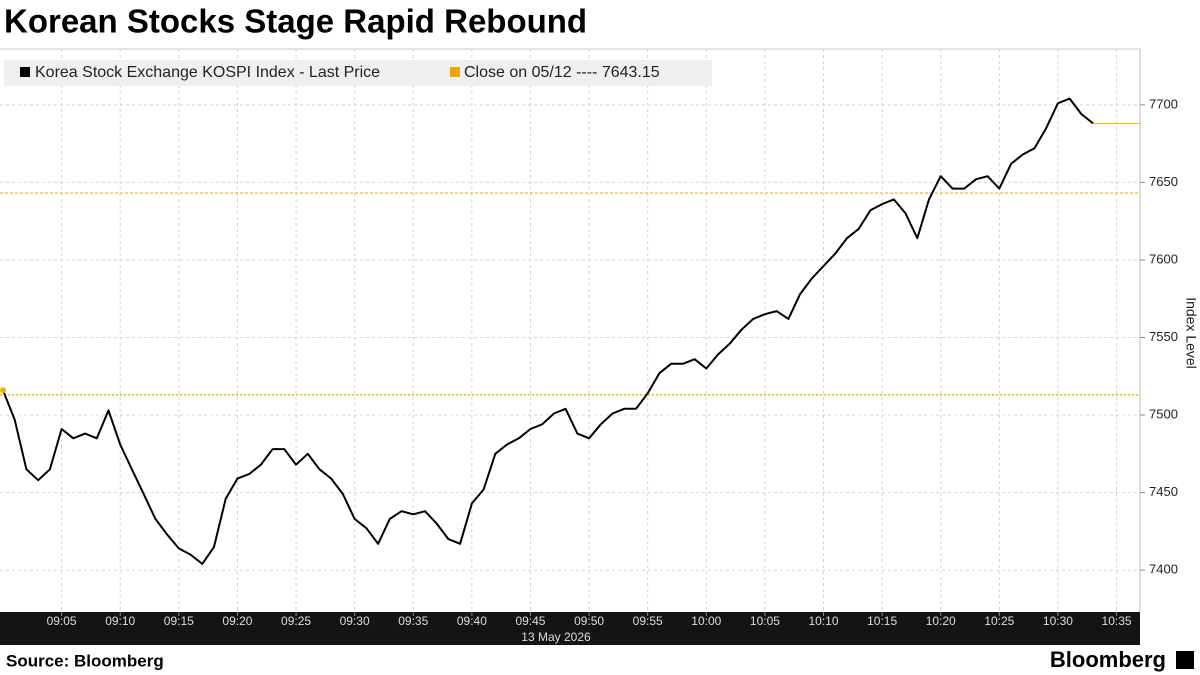 This screenshot has height=675, width=1200. What do you see at coordinates (556, 637) in the screenshot?
I see `x-axis-label: 13 May 2026` at bounding box center [556, 637].